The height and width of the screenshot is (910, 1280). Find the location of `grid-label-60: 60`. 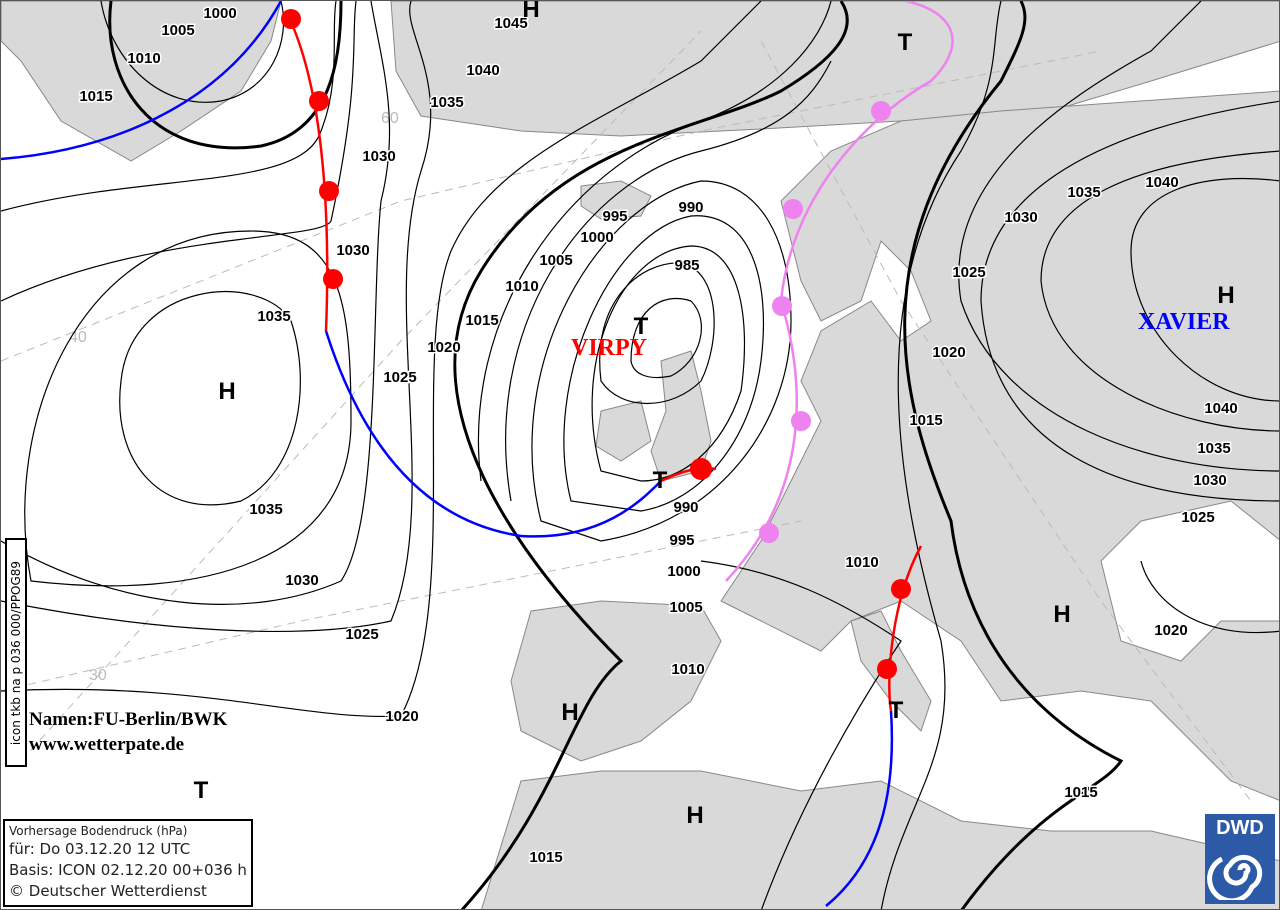

grid-label-60: 60 is located at coordinates (390, 118).